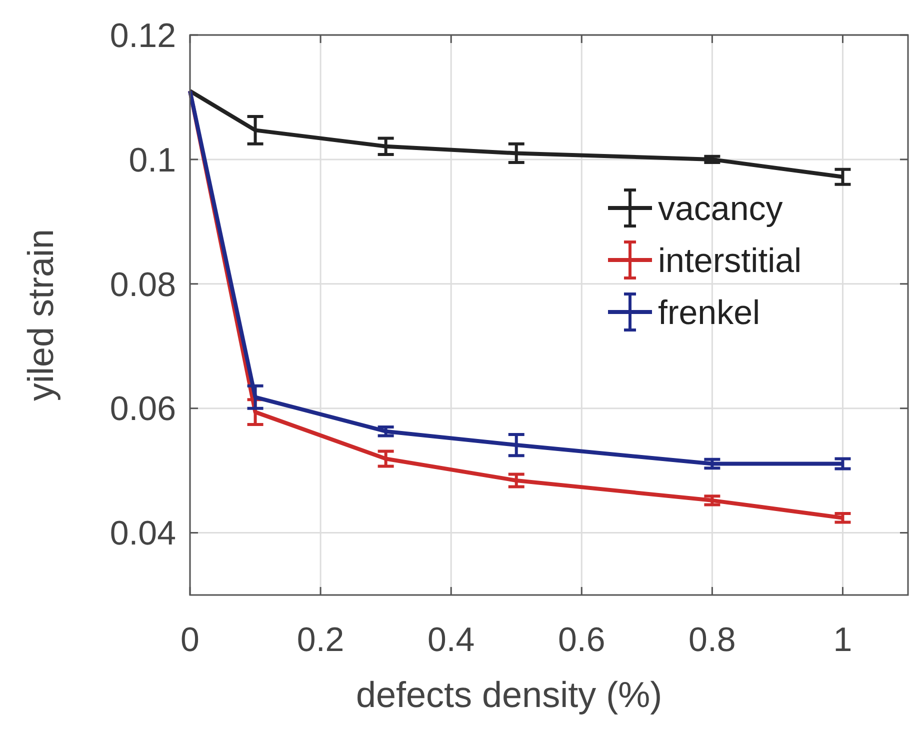 This screenshot has height=736, width=923. I want to click on x-tick-label: 1, so click(842, 640).